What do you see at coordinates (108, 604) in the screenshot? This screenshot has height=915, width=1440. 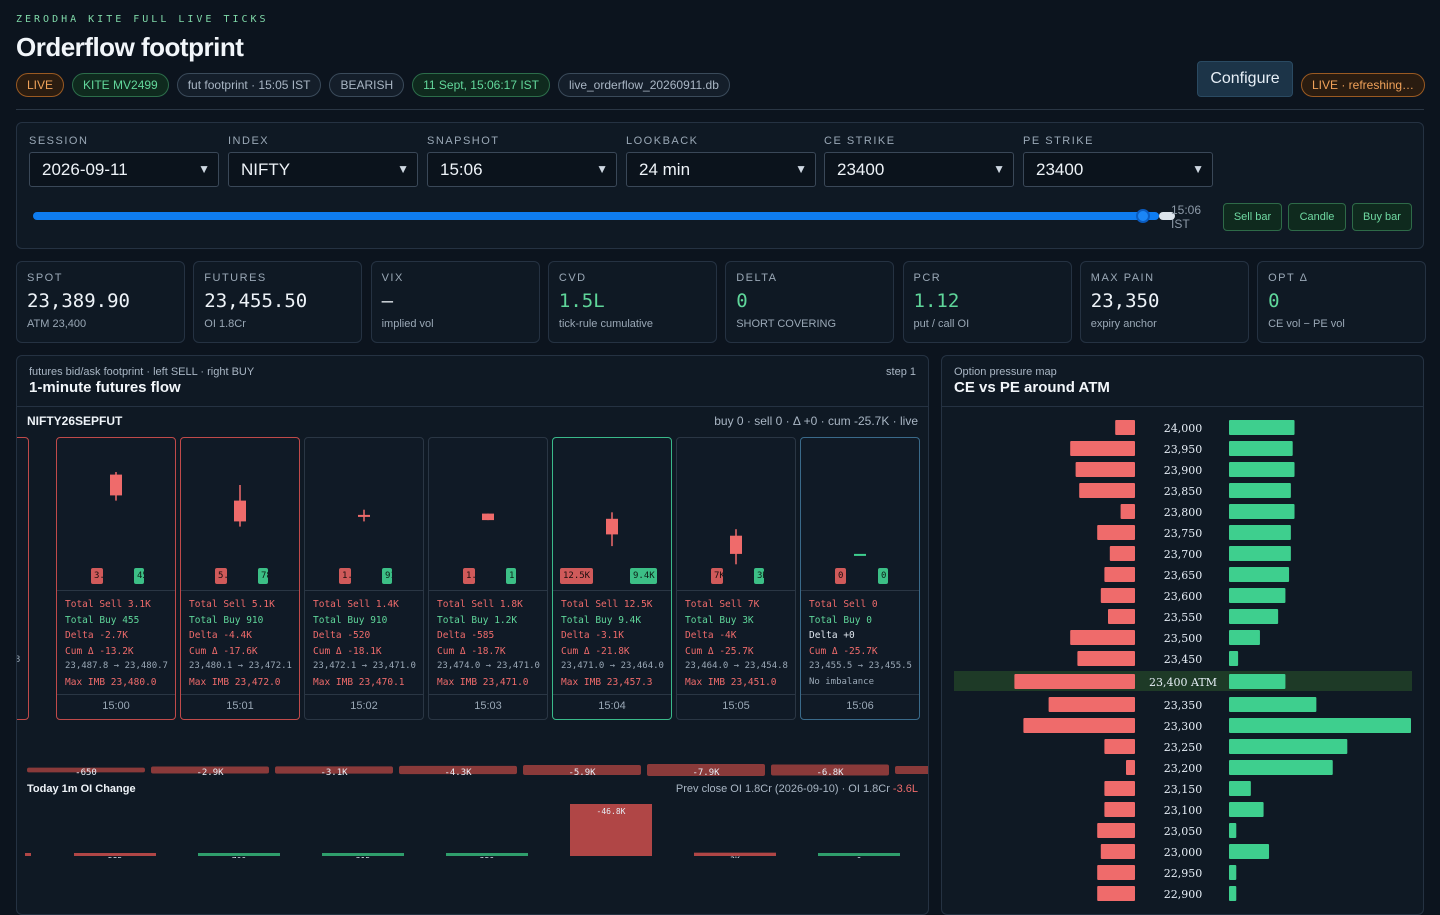 I see `total-sell: Total Sell 3.1K` at bounding box center [108, 604].